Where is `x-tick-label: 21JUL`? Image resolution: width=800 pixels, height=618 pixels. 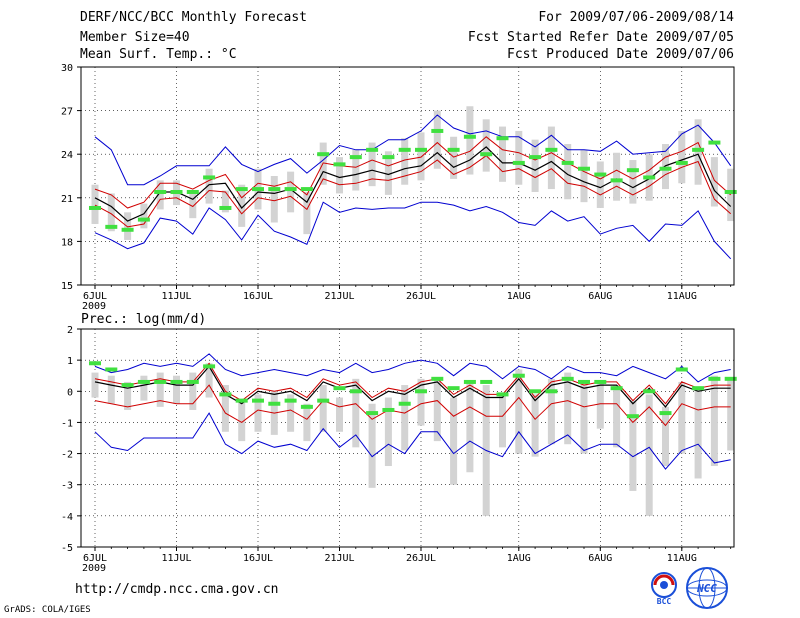 x-tick-label: 21JUL is located at coordinates (339, 558).